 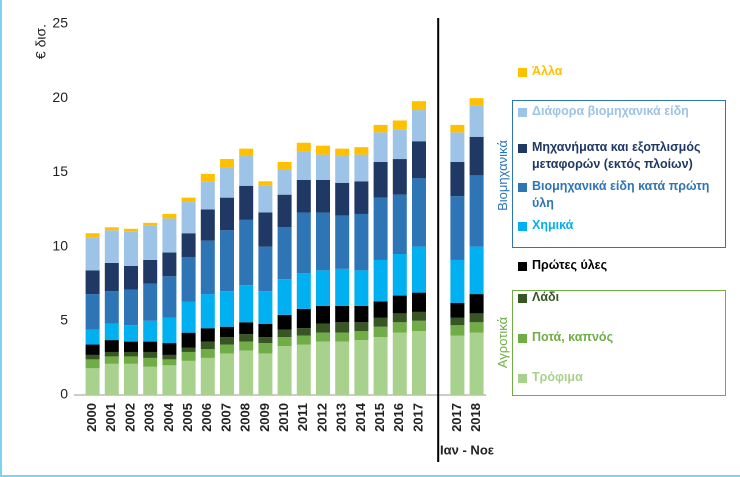 I want to click on x-tick-label: 2004, so click(x=168, y=417).